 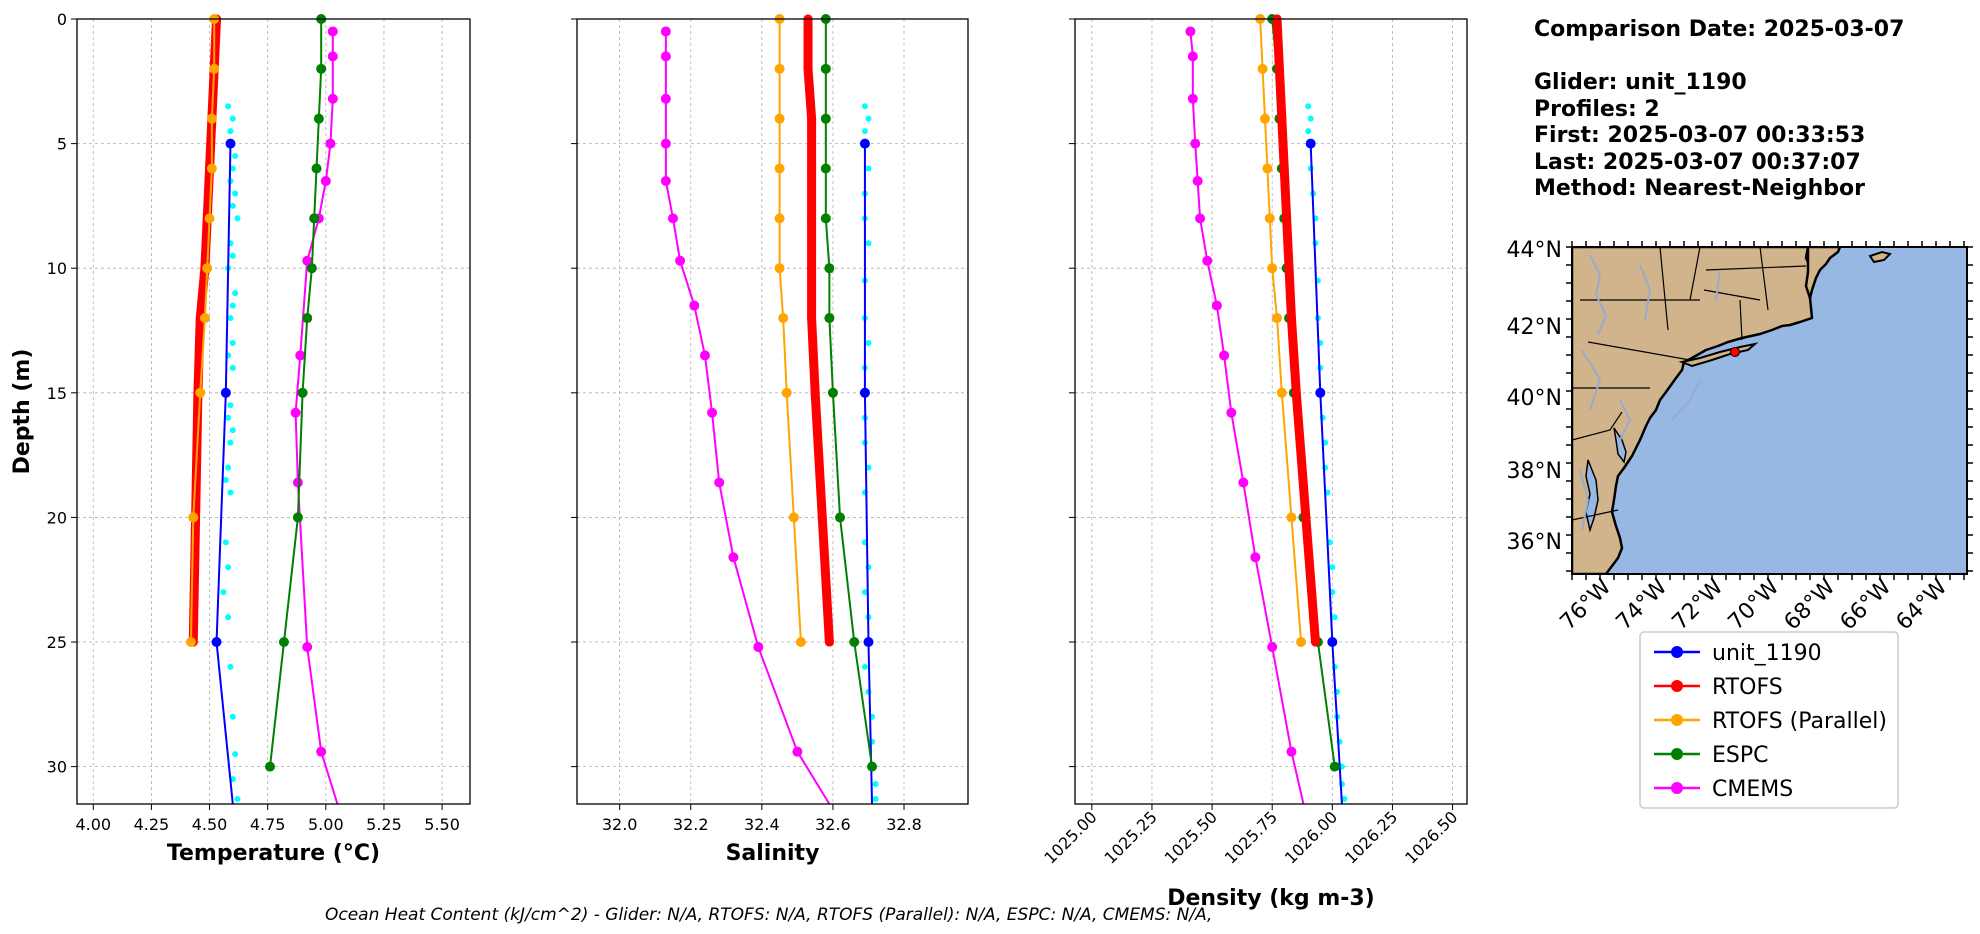 What do you see at coordinates (57, 393) in the screenshot?
I see `y-tick-label: 15` at bounding box center [57, 393].